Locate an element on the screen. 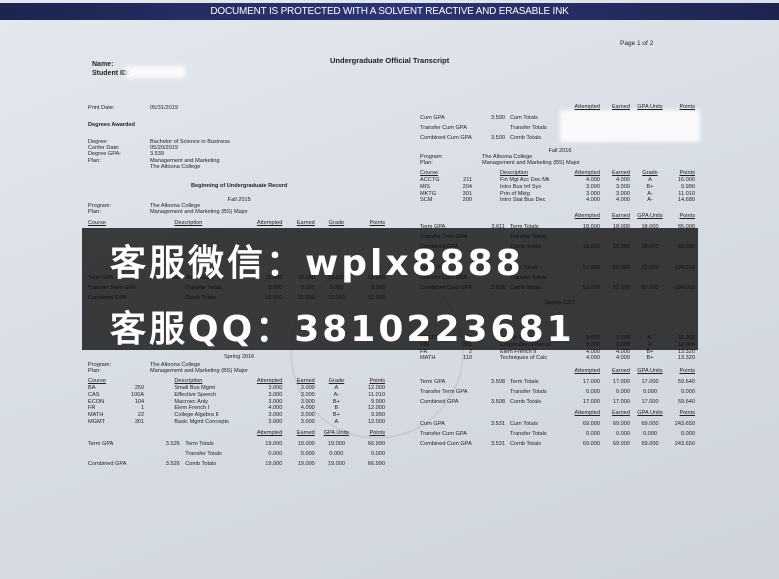 This screenshot has height=579, width=779. course-cell: 200 is located at coordinates (467, 200).